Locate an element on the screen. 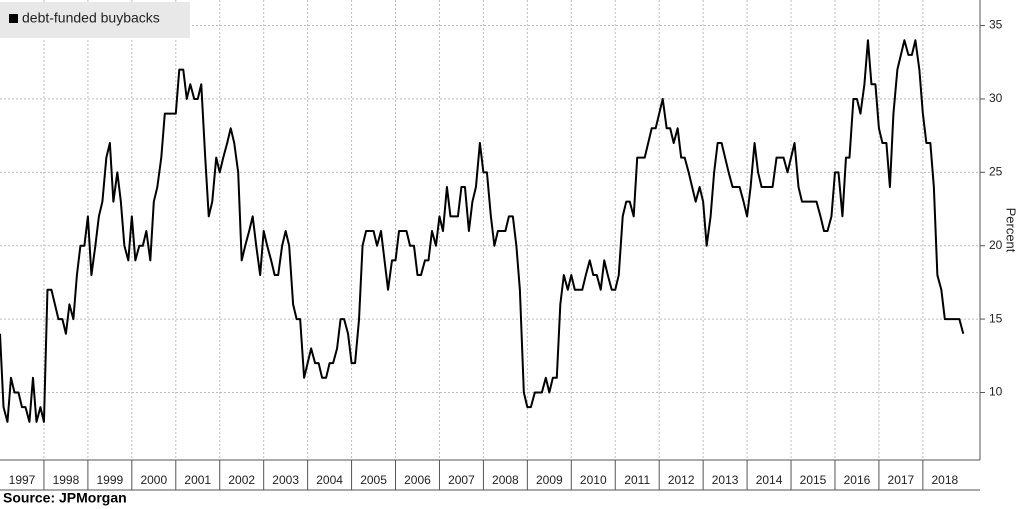 The image size is (1024, 509). y-tick-label: 25 is located at coordinates (996, 171).